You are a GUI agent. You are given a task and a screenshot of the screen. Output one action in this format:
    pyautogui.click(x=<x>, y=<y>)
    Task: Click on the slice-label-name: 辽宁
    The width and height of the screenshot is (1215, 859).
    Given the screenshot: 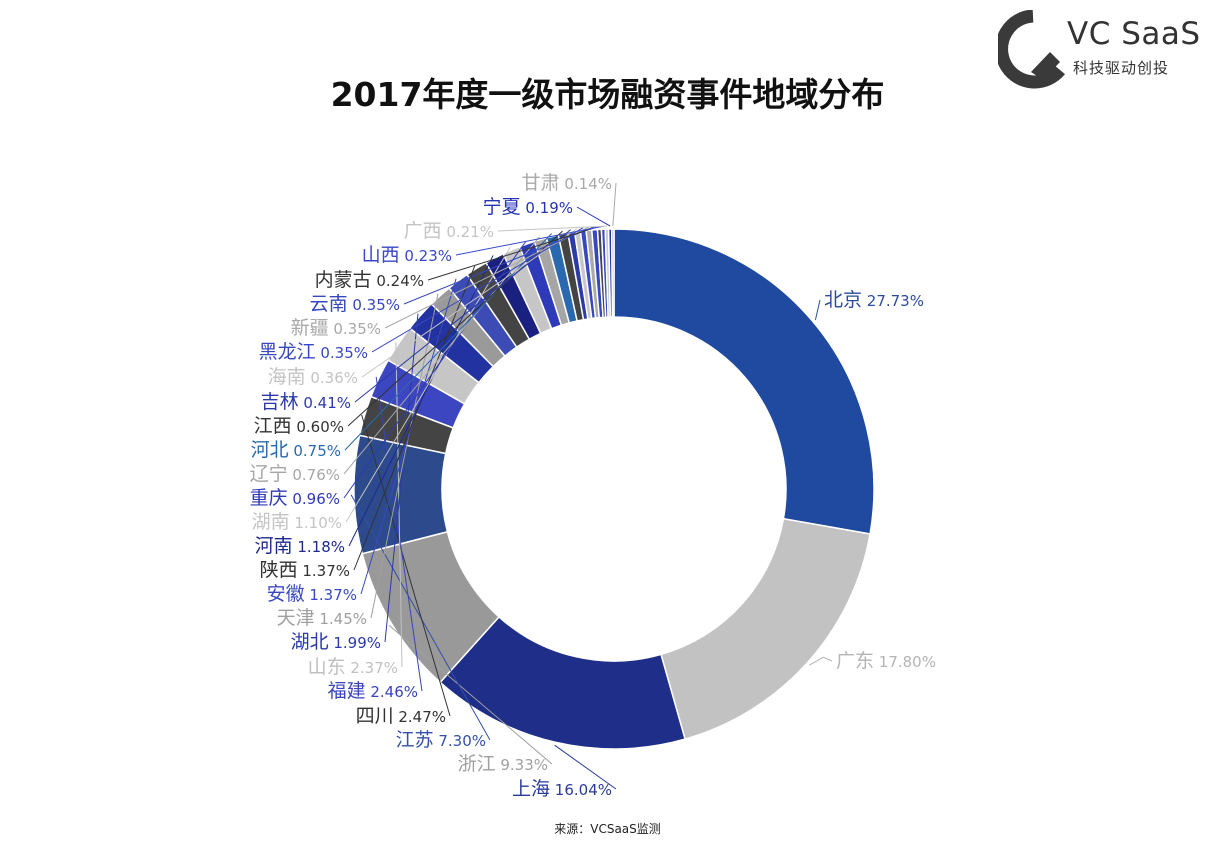 What is the action you would take?
    pyautogui.click(x=269, y=474)
    